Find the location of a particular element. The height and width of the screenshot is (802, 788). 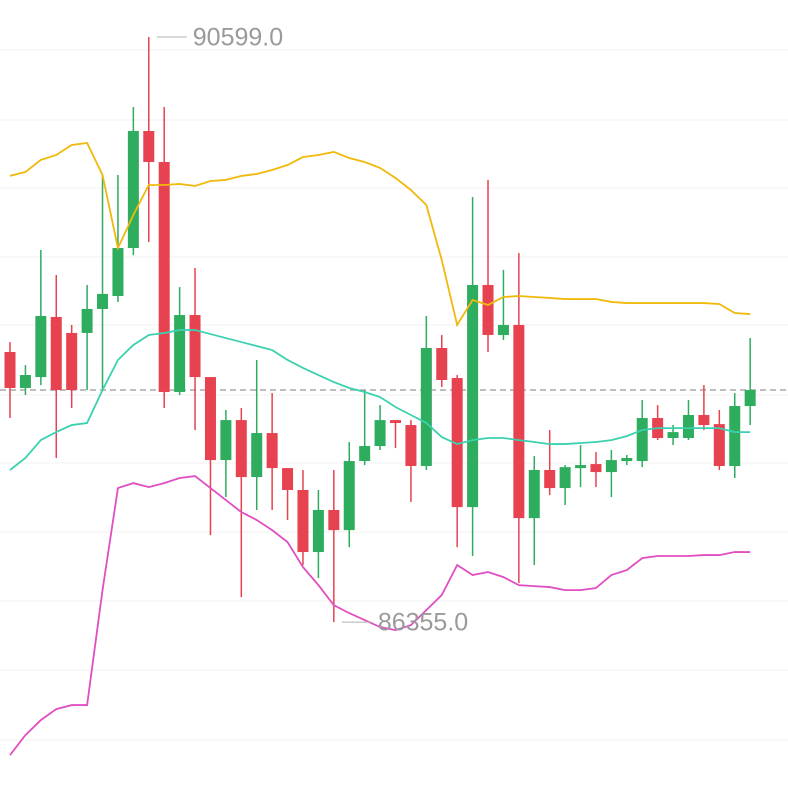

annotation-label: 90599.0 is located at coordinates (238, 38).